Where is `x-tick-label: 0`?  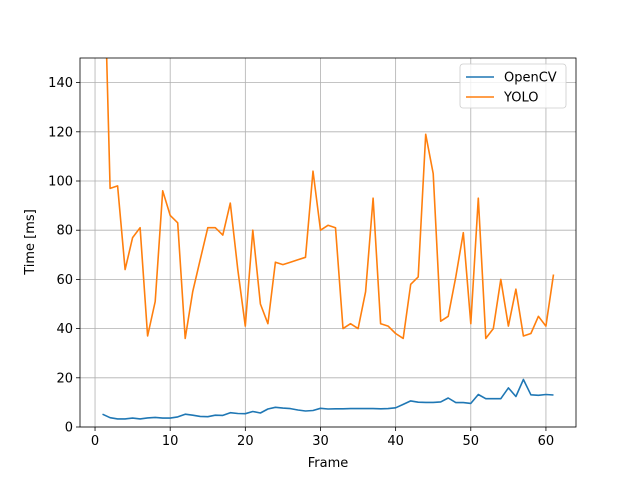 x-tick-label: 0 is located at coordinates (95, 441).